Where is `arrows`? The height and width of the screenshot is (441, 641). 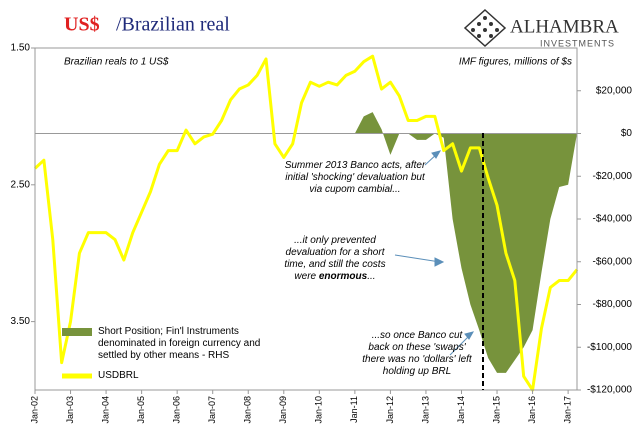 arrows is located at coordinates (434, 253).